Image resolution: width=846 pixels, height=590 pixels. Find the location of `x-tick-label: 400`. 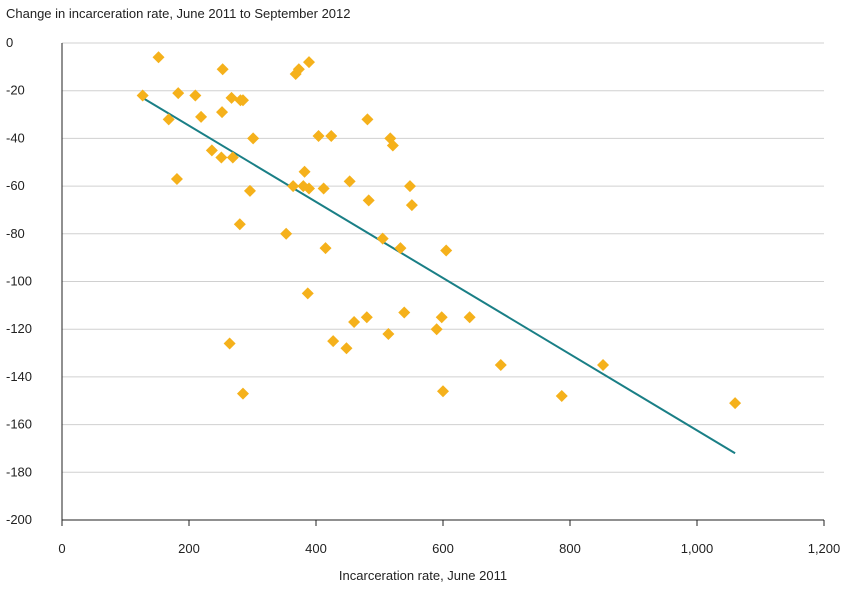

x-tick-label: 400 is located at coordinates (316, 548).